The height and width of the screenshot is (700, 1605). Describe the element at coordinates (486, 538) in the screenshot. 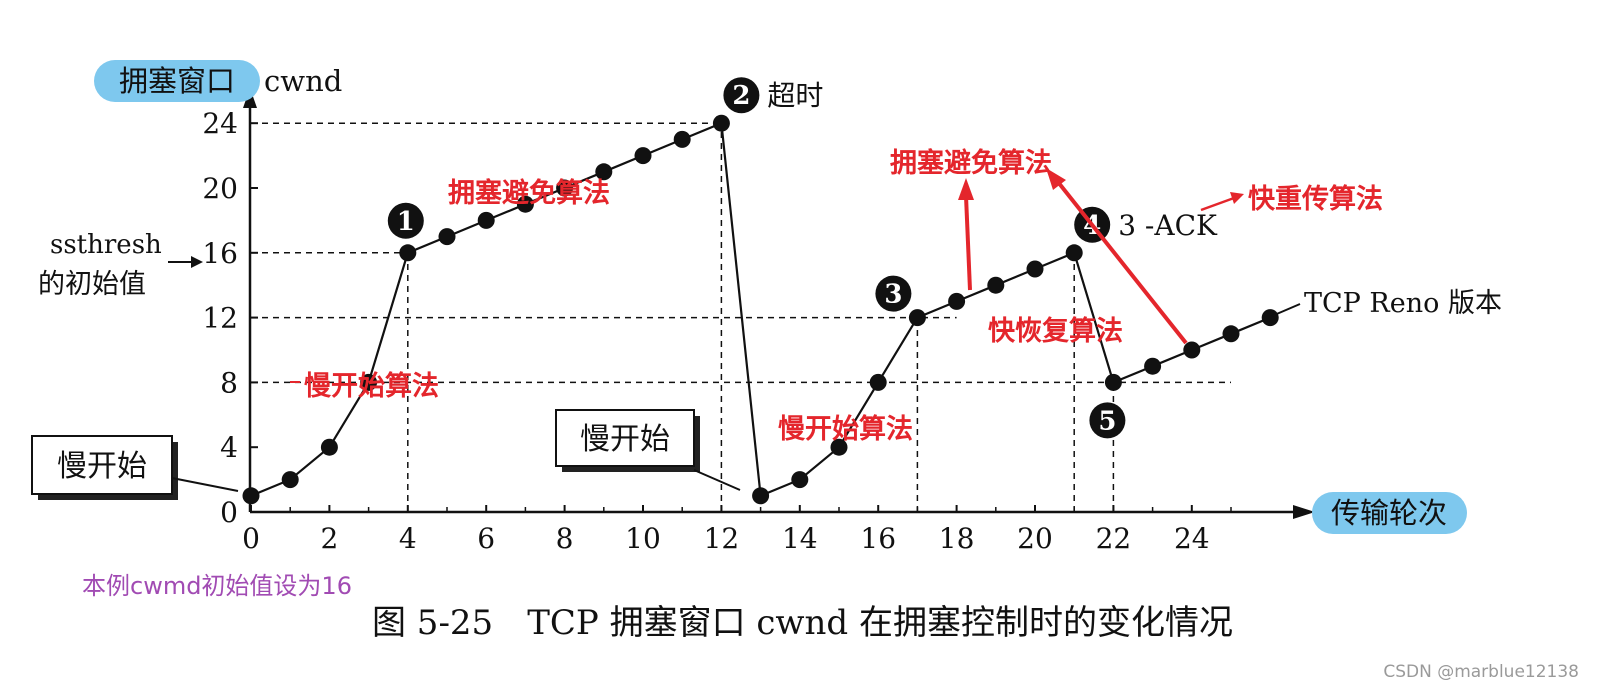

I see `x-tick-label: 6` at that location.